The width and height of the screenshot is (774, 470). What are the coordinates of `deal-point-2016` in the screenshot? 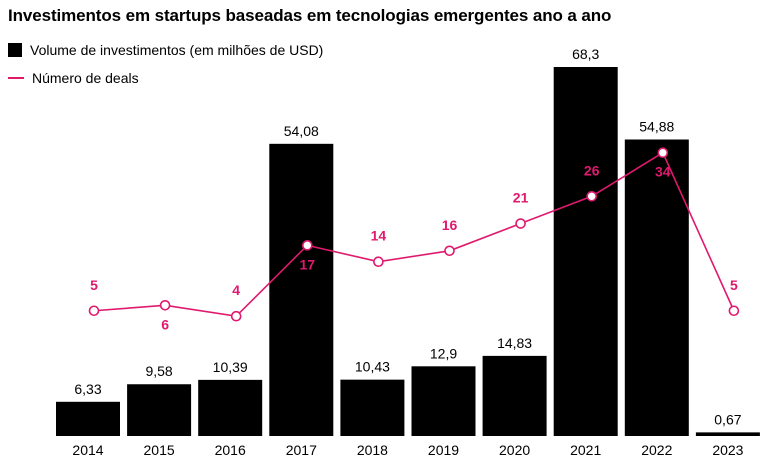 It's located at (236, 316).